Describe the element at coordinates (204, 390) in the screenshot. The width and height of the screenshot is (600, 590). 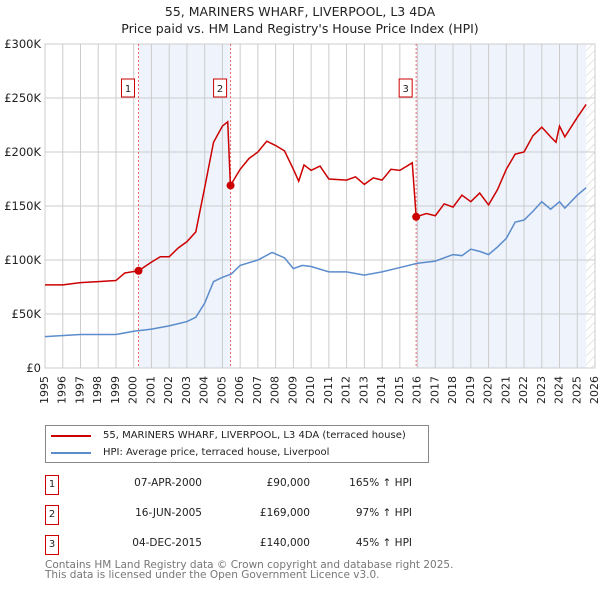
I see `x-tick-label: 2004` at that location.